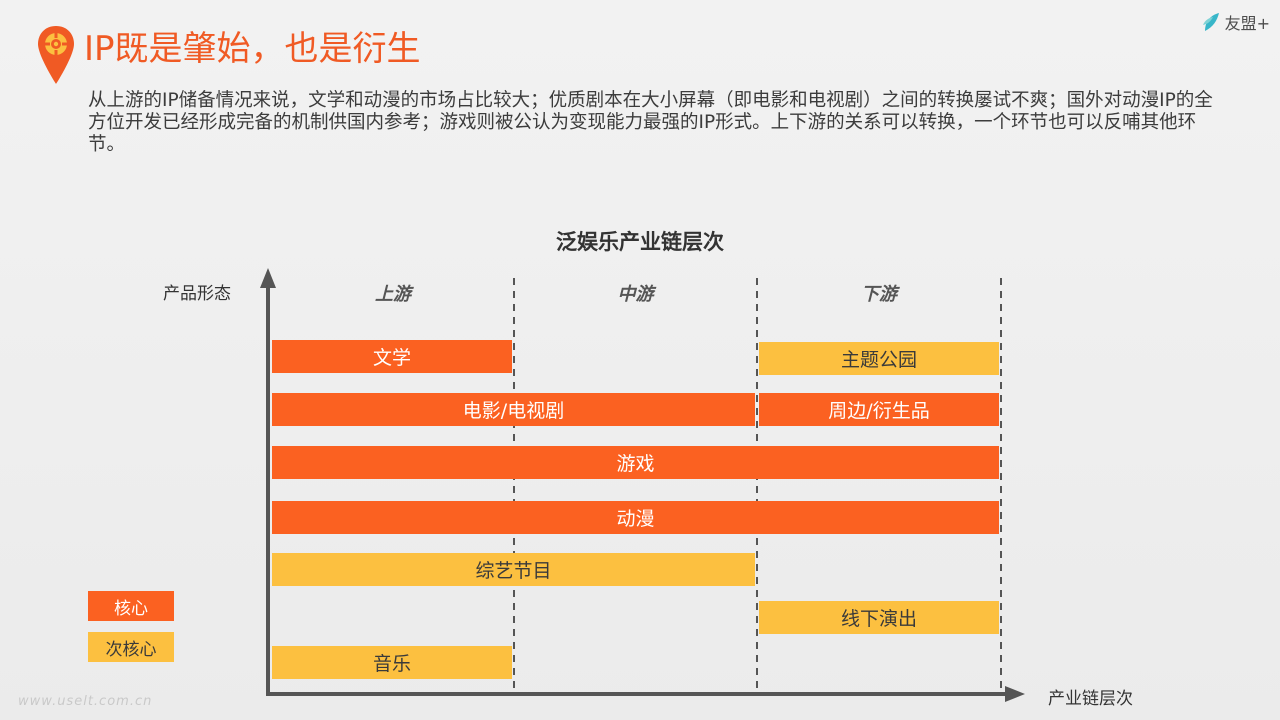 This screenshot has width=1280, height=720. I want to click on y-axis-label: 产品形态, so click(197, 294).